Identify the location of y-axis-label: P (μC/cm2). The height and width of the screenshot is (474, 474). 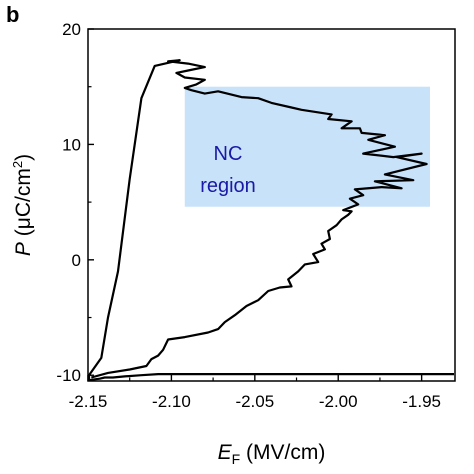
(22, 205).